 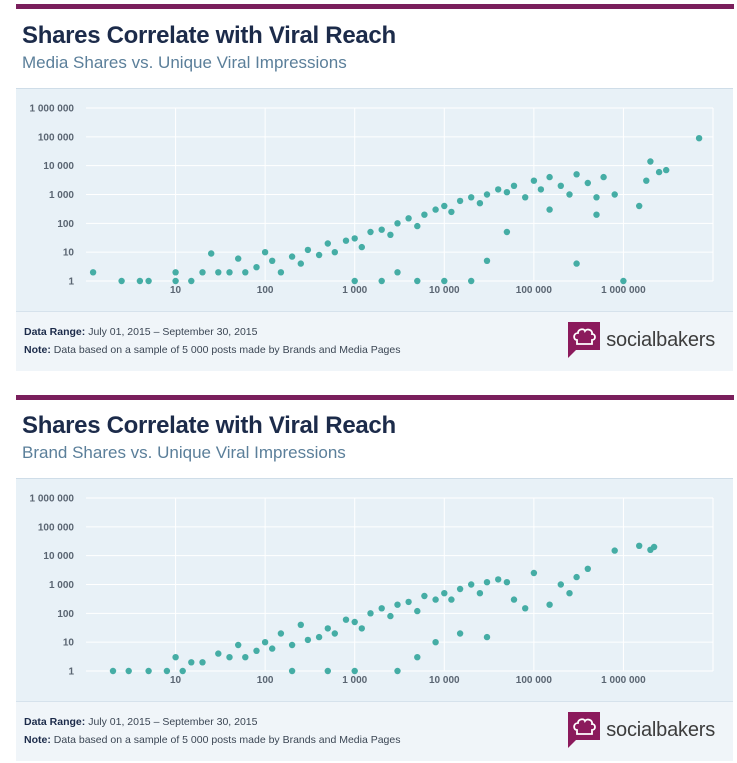 What do you see at coordinates (534, 290) in the screenshot?
I see `x-tick-label: 100 000` at bounding box center [534, 290].